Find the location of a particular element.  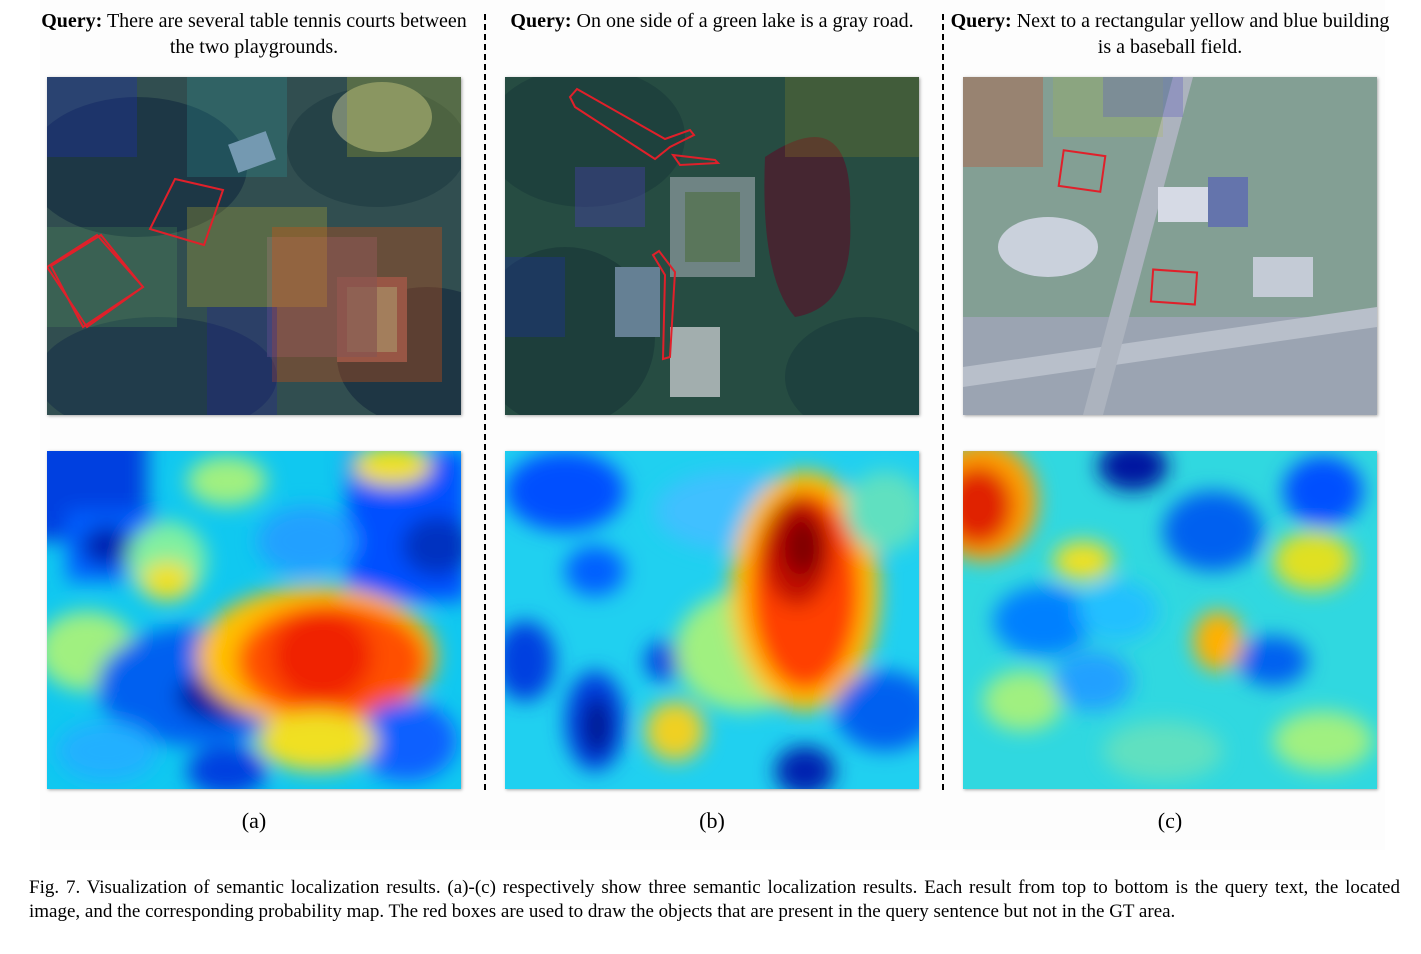

probability-map-b is located at coordinates (712, 620).